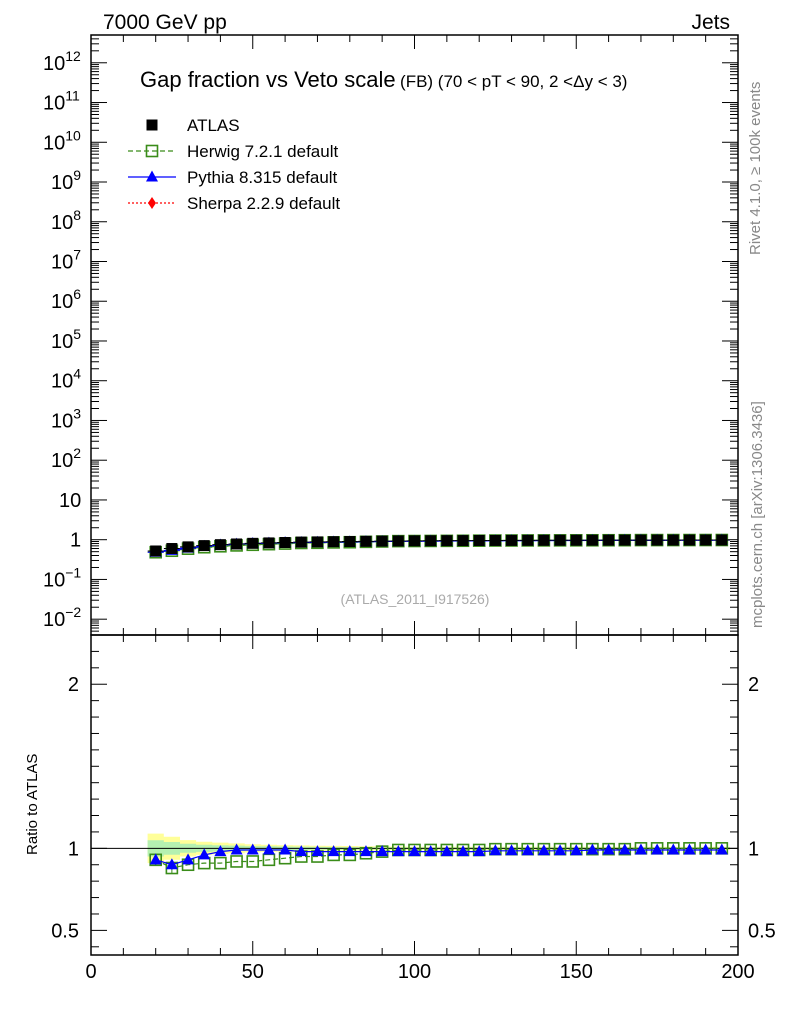  I want to click on y-tick-label: 10⁴, so click(66, 379).